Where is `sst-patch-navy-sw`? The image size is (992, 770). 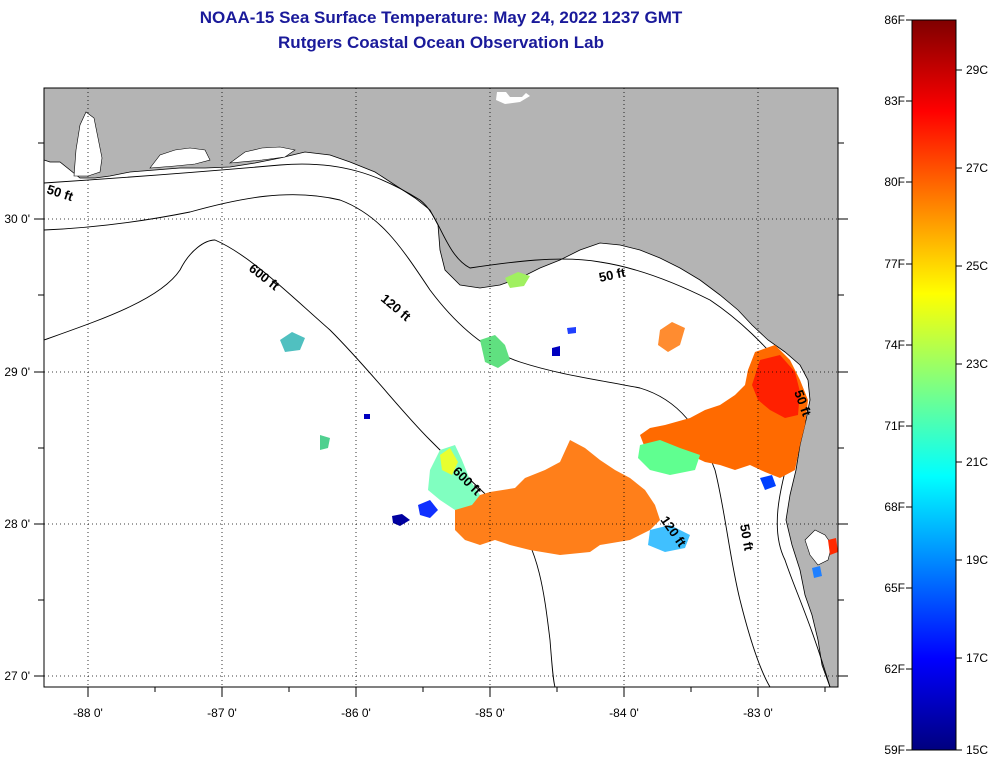 sst-patch-navy-sw is located at coordinates (401, 520).